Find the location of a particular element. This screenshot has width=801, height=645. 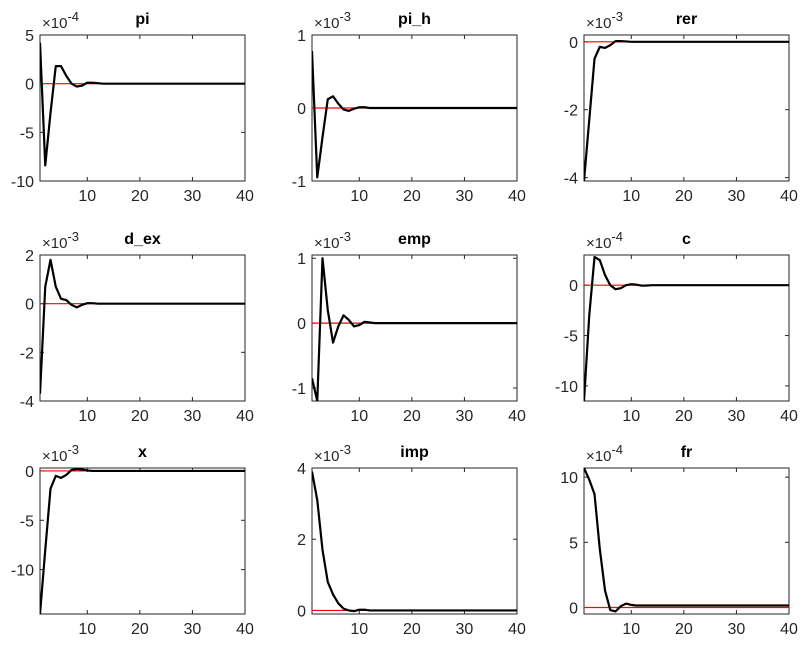

subplot-title: fr is located at coordinates (687, 452).